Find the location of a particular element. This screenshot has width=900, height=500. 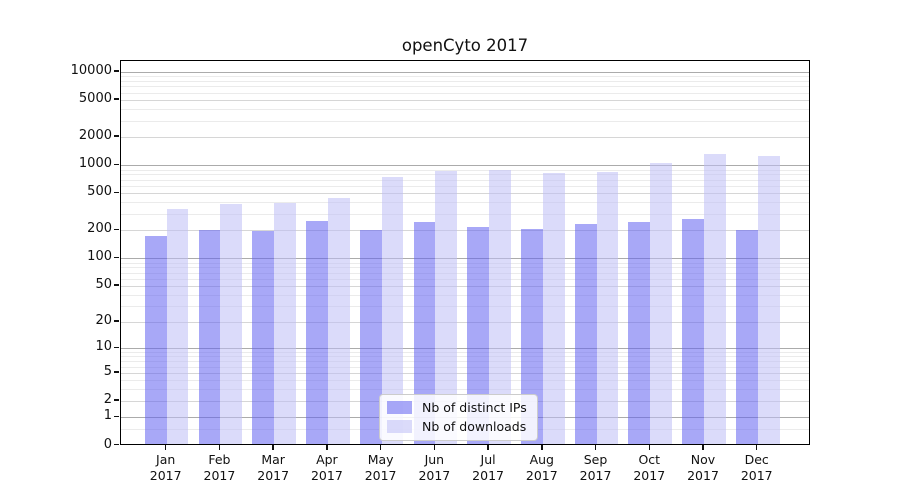

bar-distinct-ips-feb is located at coordinates (209, 337).